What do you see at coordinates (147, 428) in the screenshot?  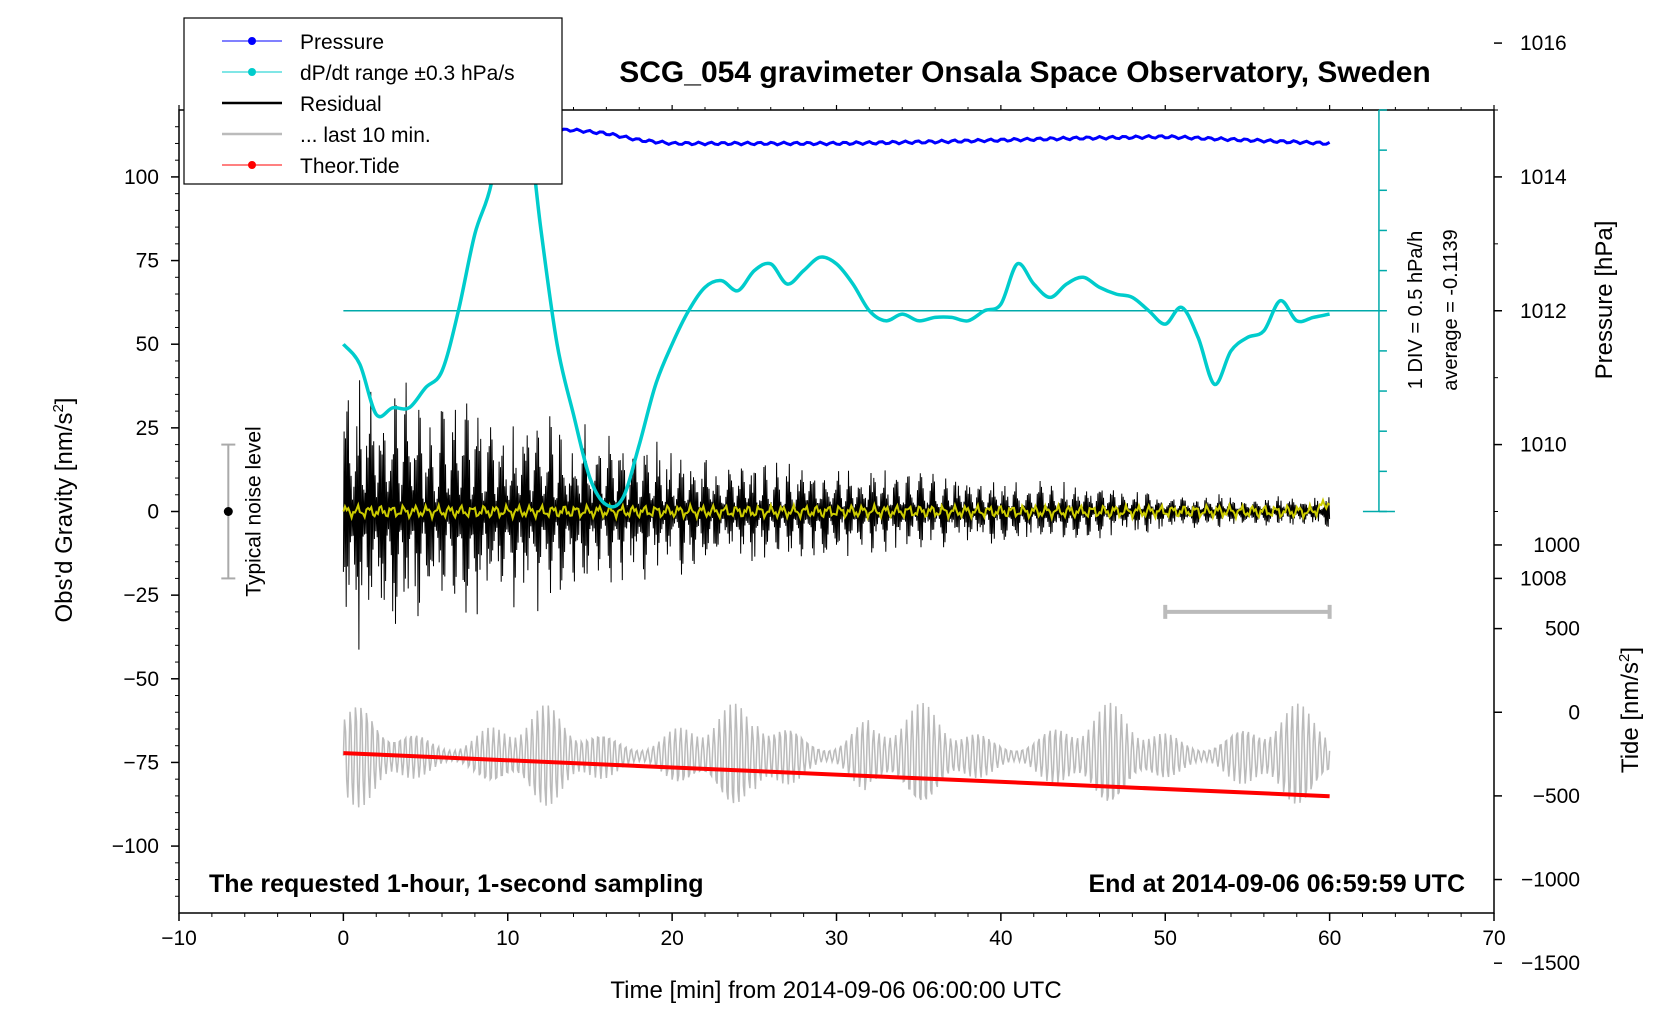 I see `gravity-tick-label: 25` at bounding box center [147, 428].